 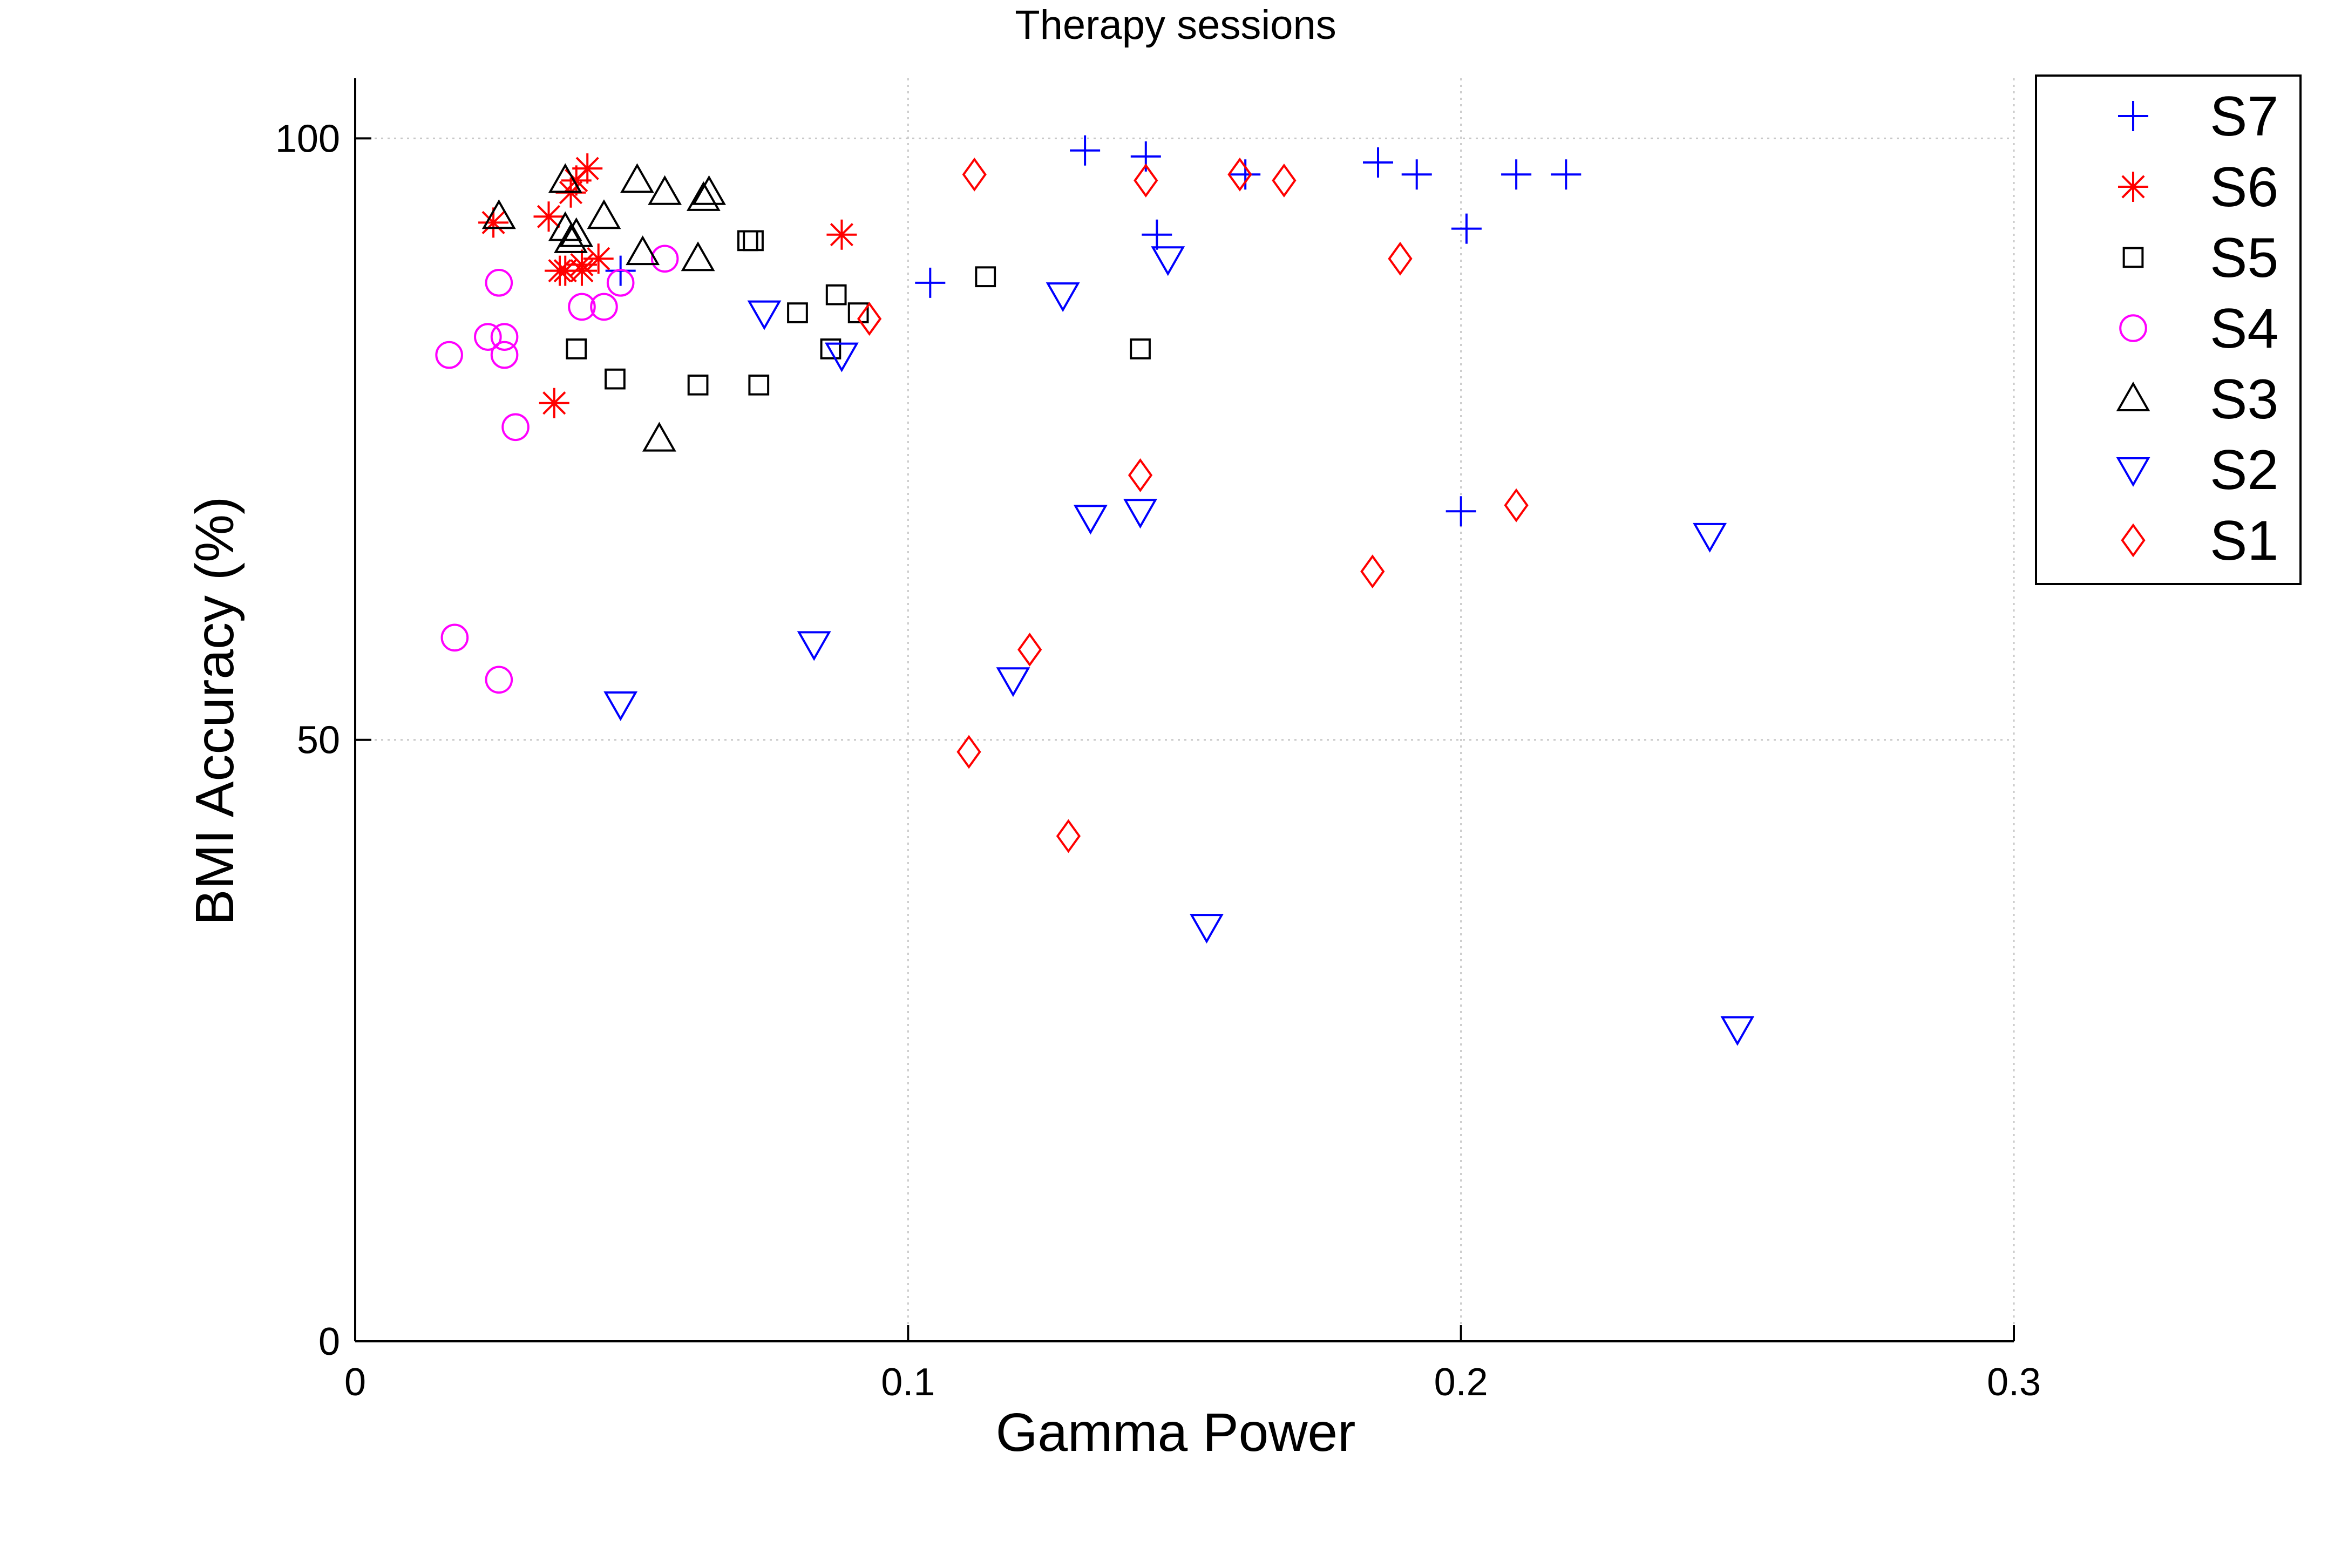 What do you see at coordinates (2133, 396) in the screenshot?
I see `legend-marker-s3` at bounding box center [2133, 396].